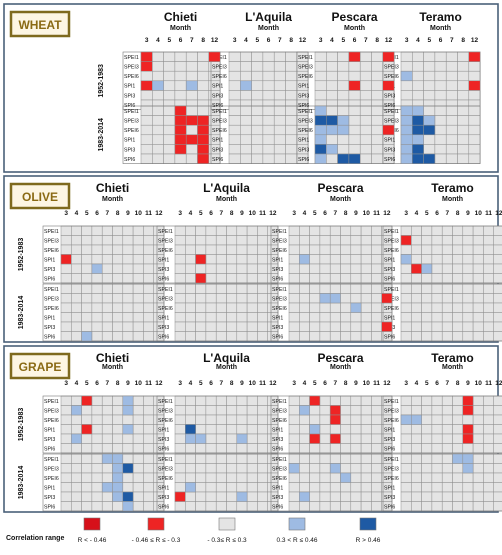 Image resolution: width=502 pixels, height=555 pixels. I want to click on wheat-l-aquila-month-axis-label: Month, so click(268, 28).